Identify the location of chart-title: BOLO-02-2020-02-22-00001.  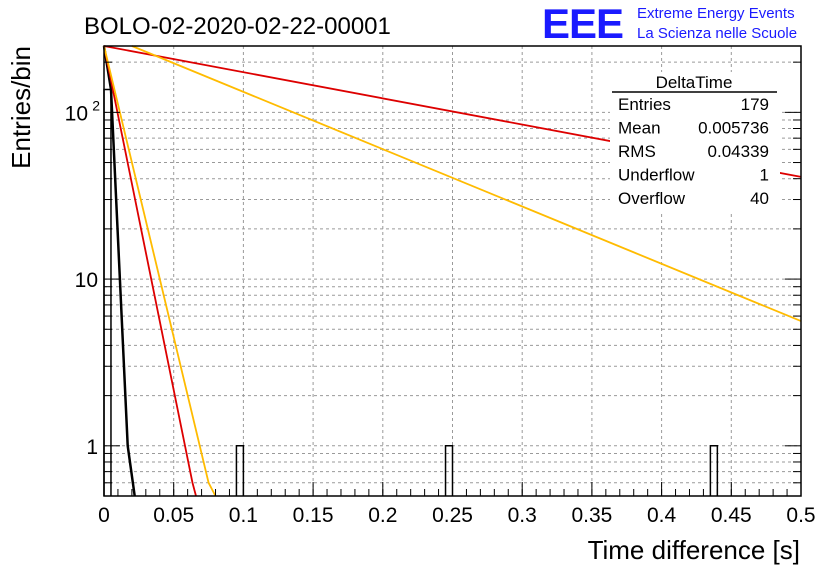
(237, 26).